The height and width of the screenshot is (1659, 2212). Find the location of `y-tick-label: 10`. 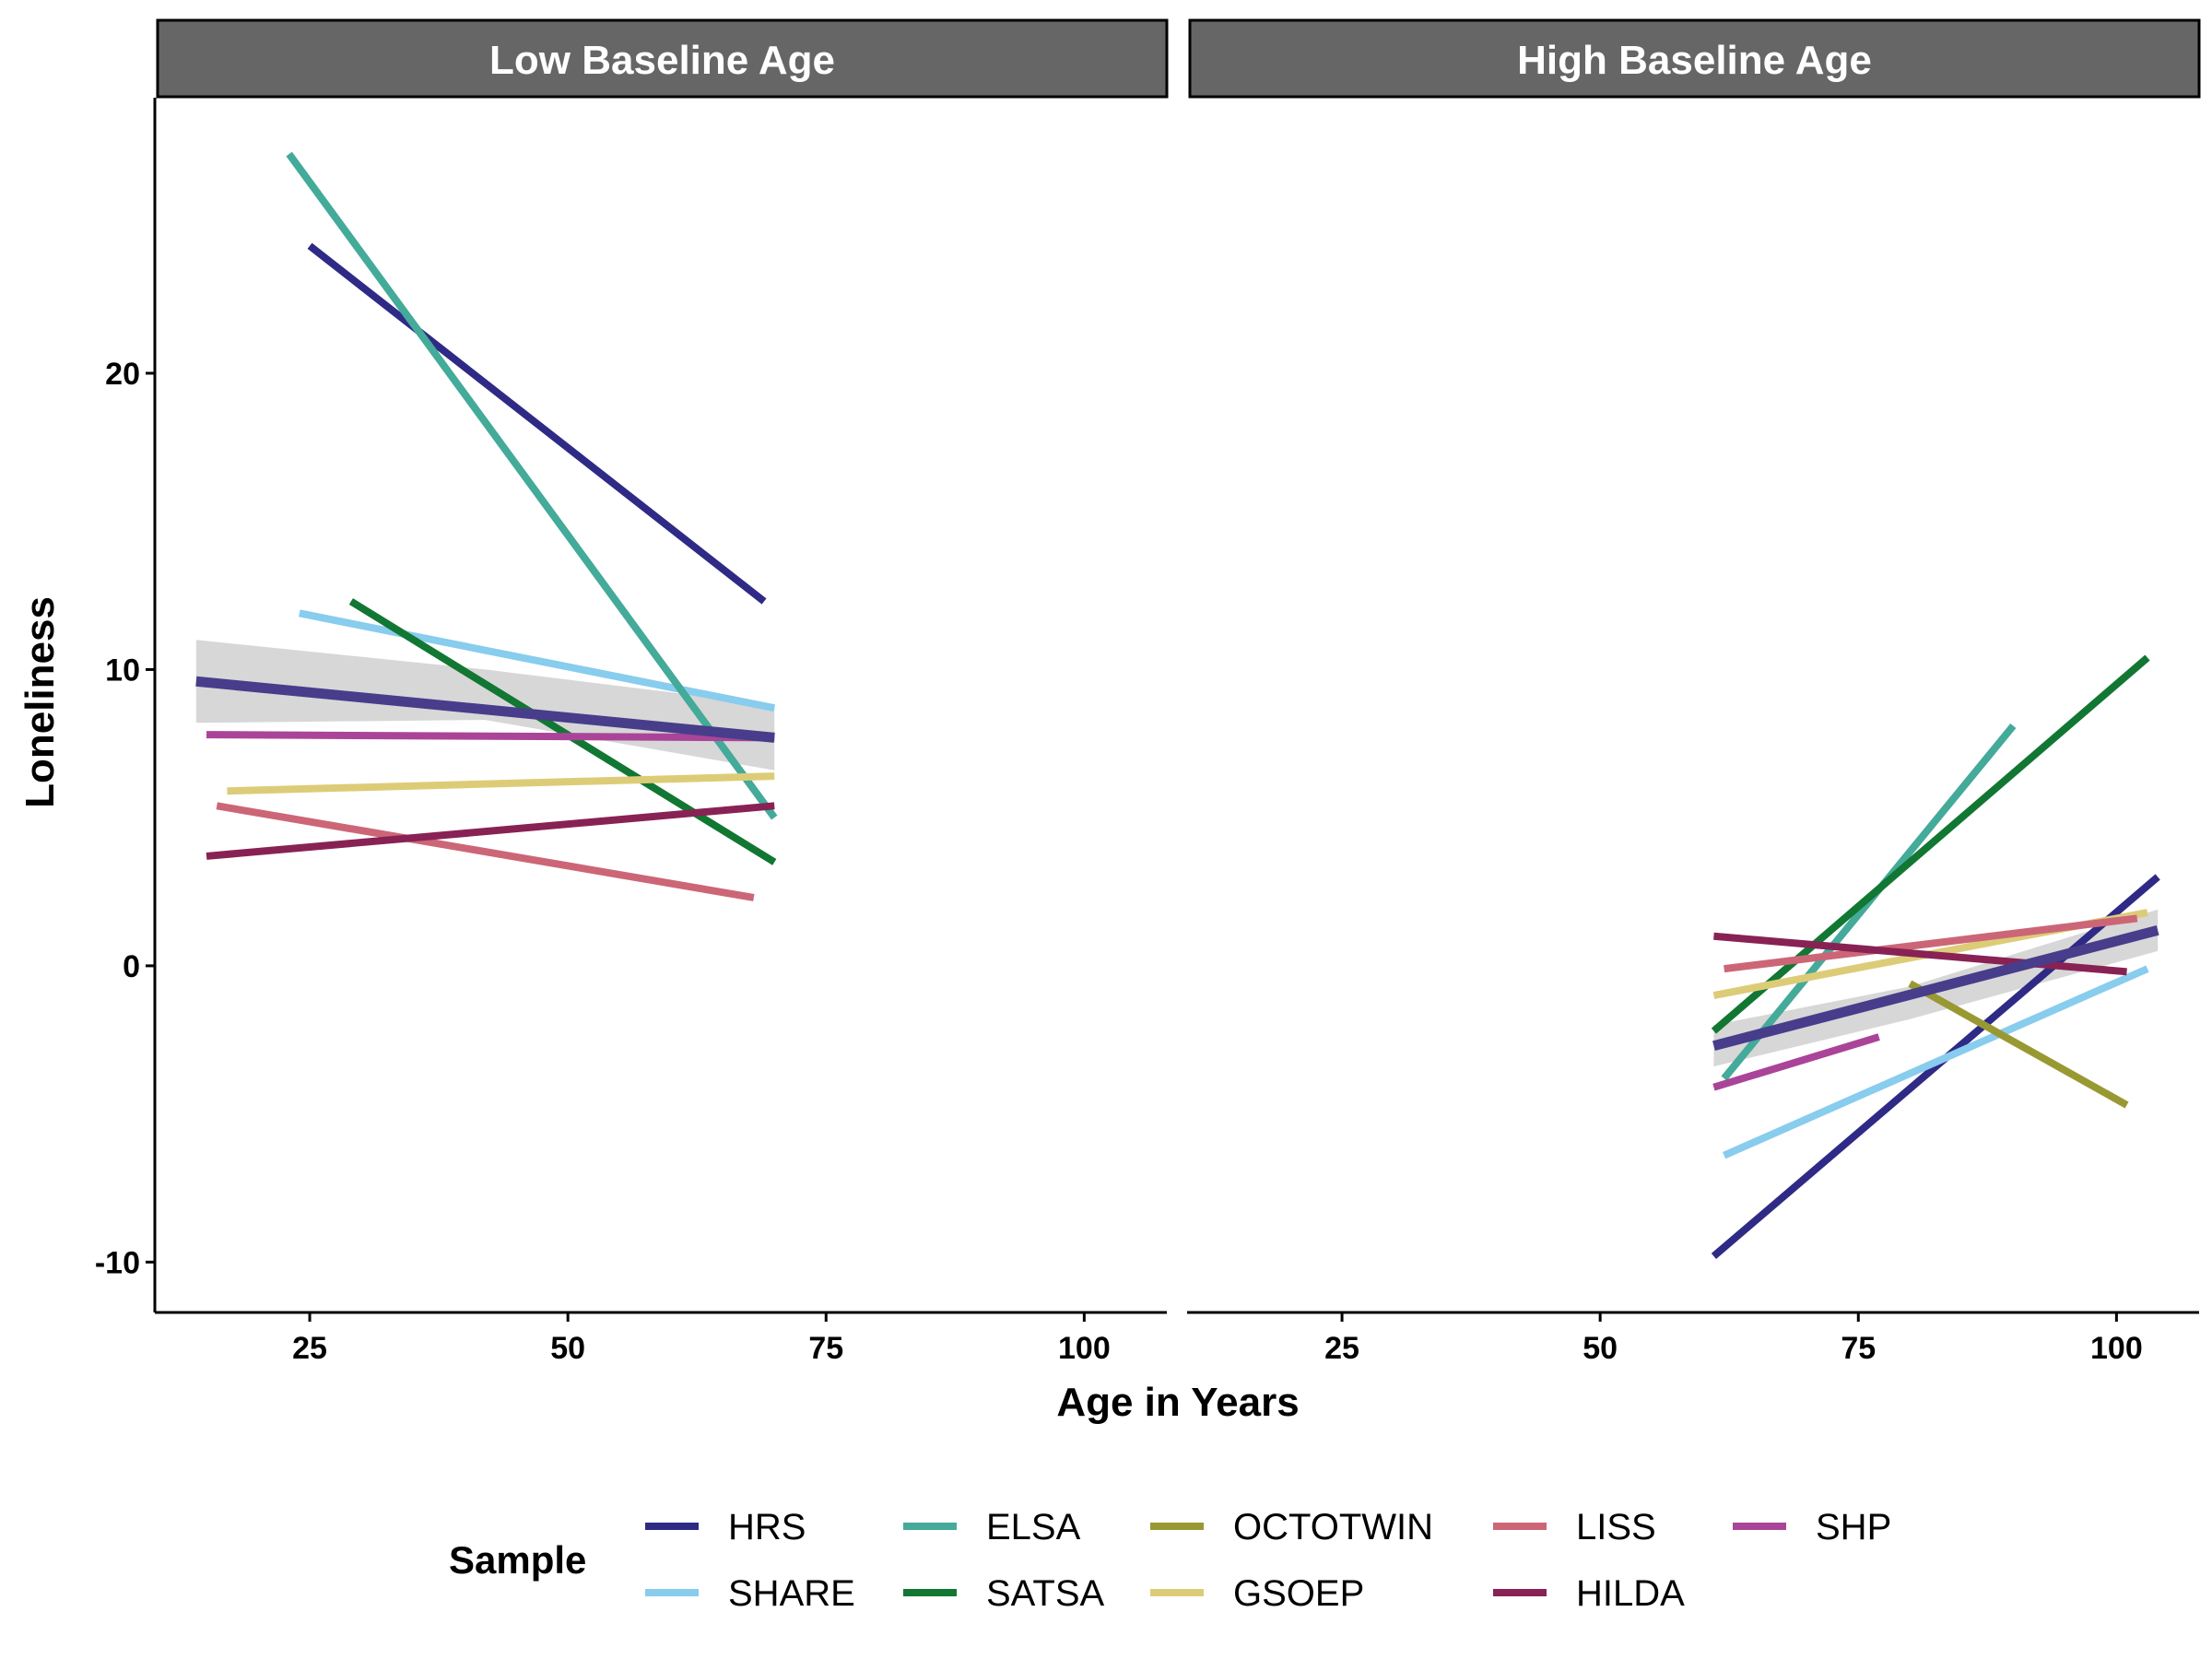

y-tick-label: 10 is located at coordinates (122, 670).